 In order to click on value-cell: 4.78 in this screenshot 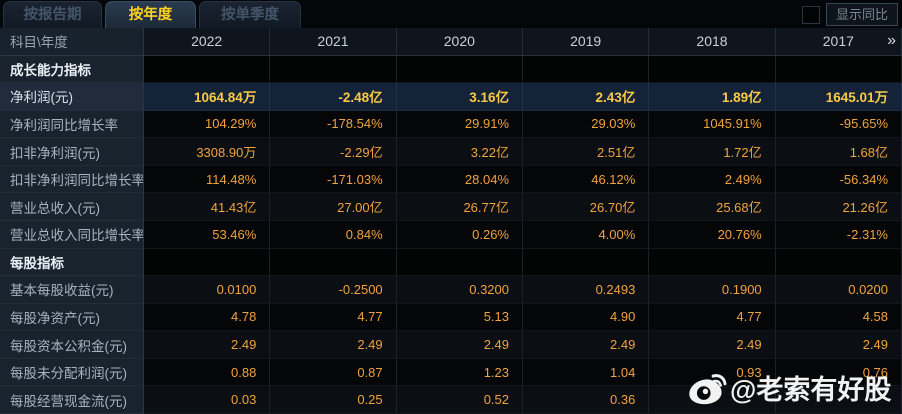, I will do `click(207, 317)`.